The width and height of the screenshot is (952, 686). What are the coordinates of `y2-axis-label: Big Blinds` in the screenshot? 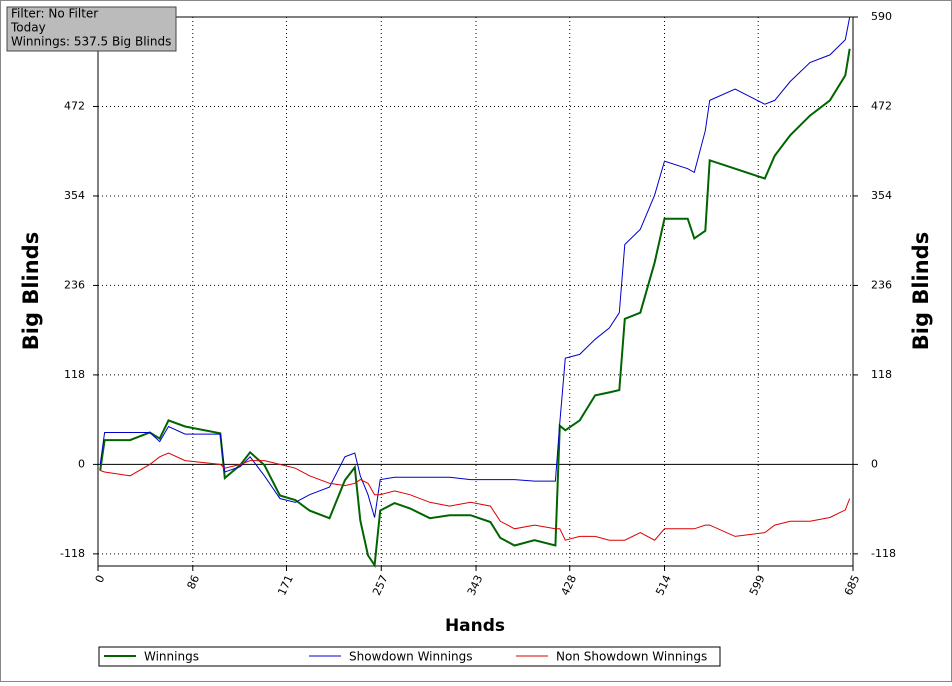 It's located at (921, 291).